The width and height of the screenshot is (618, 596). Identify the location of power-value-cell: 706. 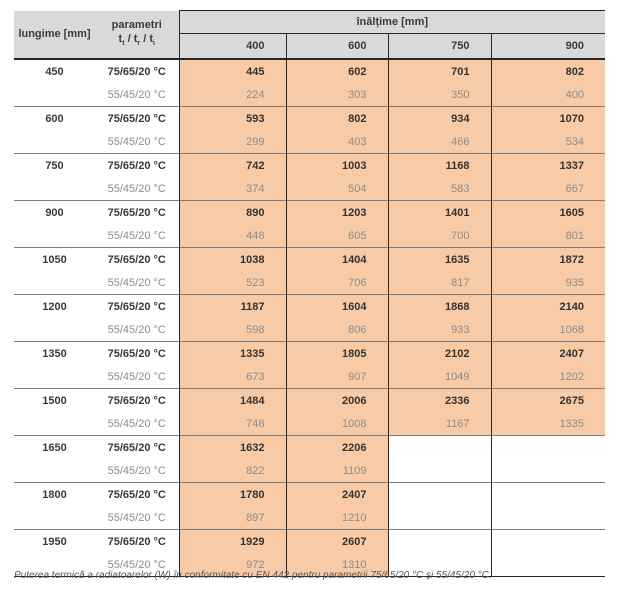
(336, 283).